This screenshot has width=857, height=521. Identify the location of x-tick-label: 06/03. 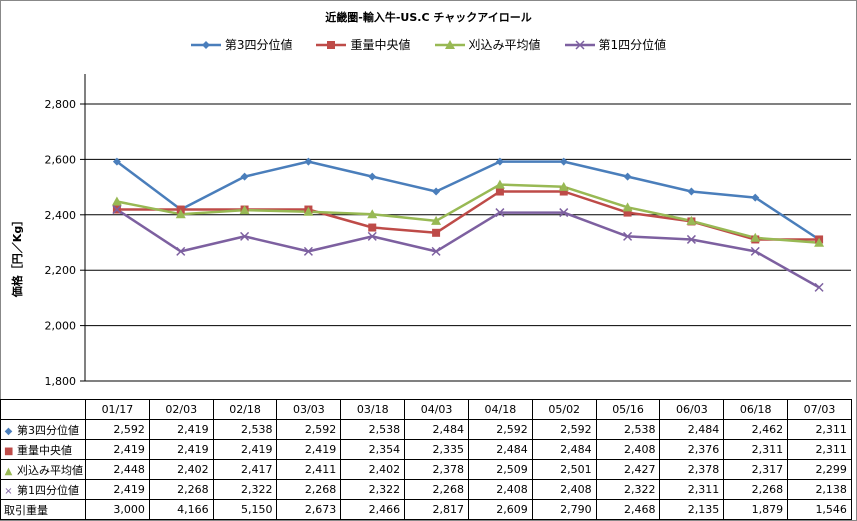
(692, 409).